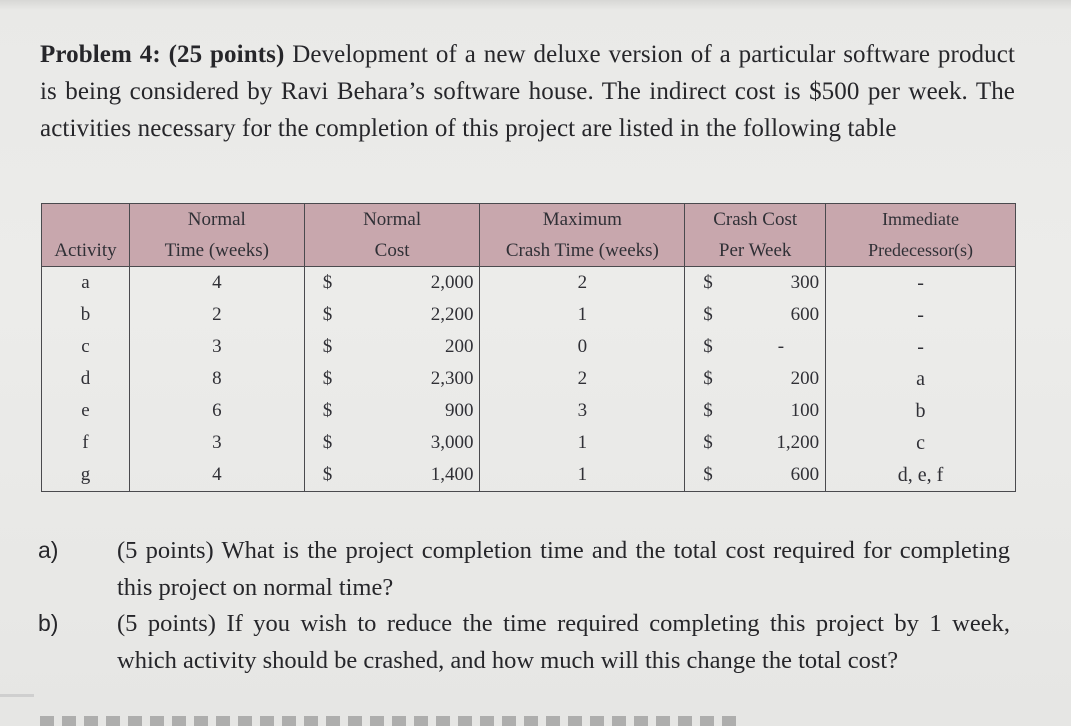 The image size is (1071, 726). Describe the element at coordinates (535, 5) in the screenshot. I see `page-top-edge` at that location.